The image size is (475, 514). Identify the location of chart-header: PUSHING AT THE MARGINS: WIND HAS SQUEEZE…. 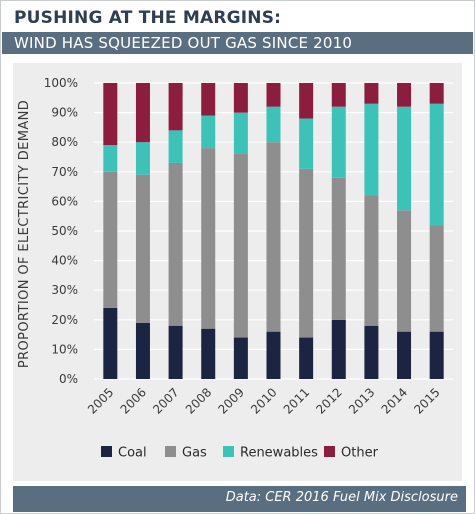
(237, 30).